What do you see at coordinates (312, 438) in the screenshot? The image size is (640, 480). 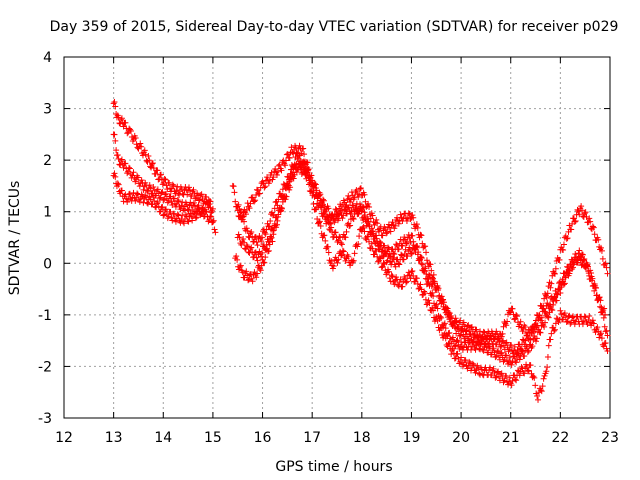 I see `x-tick-label: 17` at bounding box center [312, 438].